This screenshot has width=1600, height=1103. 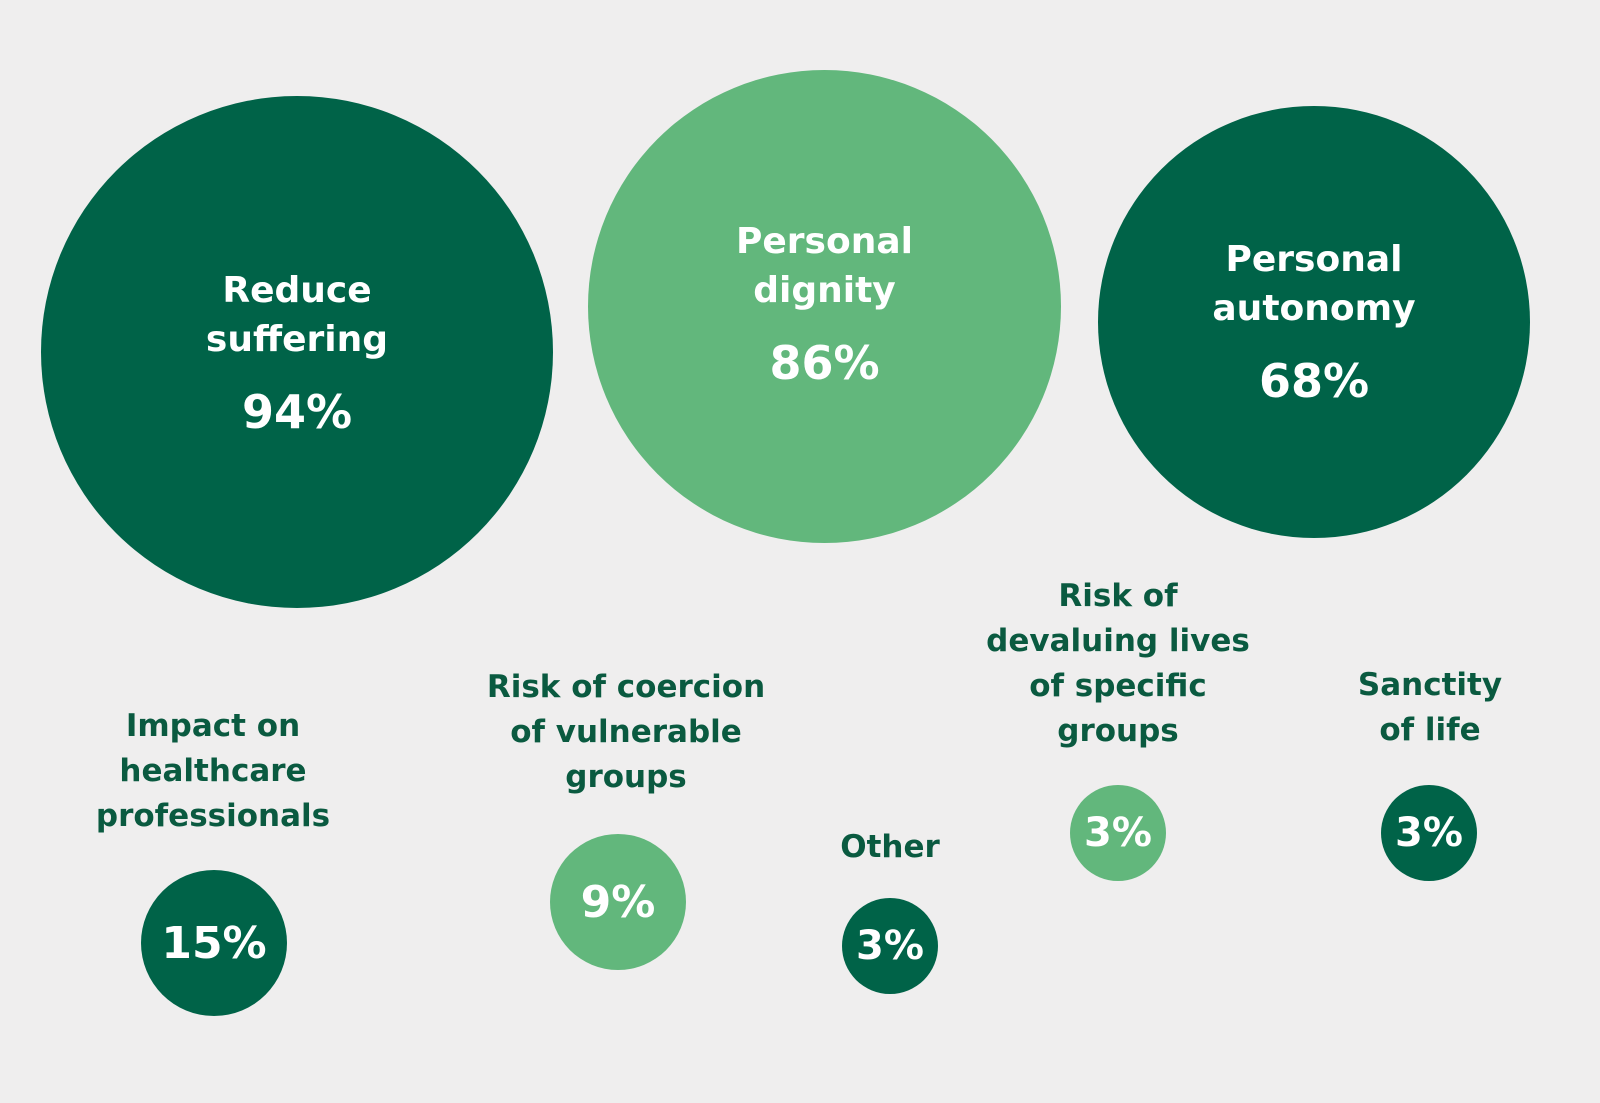 I want to click on bubble-value: 86%, so click(x=824, y=362).